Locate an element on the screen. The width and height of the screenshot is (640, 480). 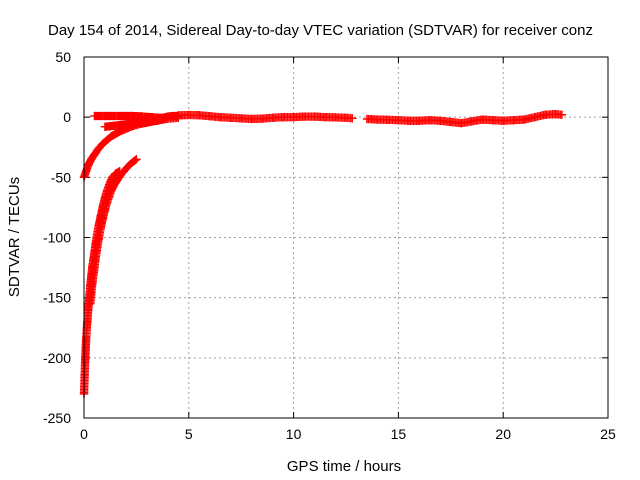
y-tick-label: -200 is located at coordinates (57, 358).